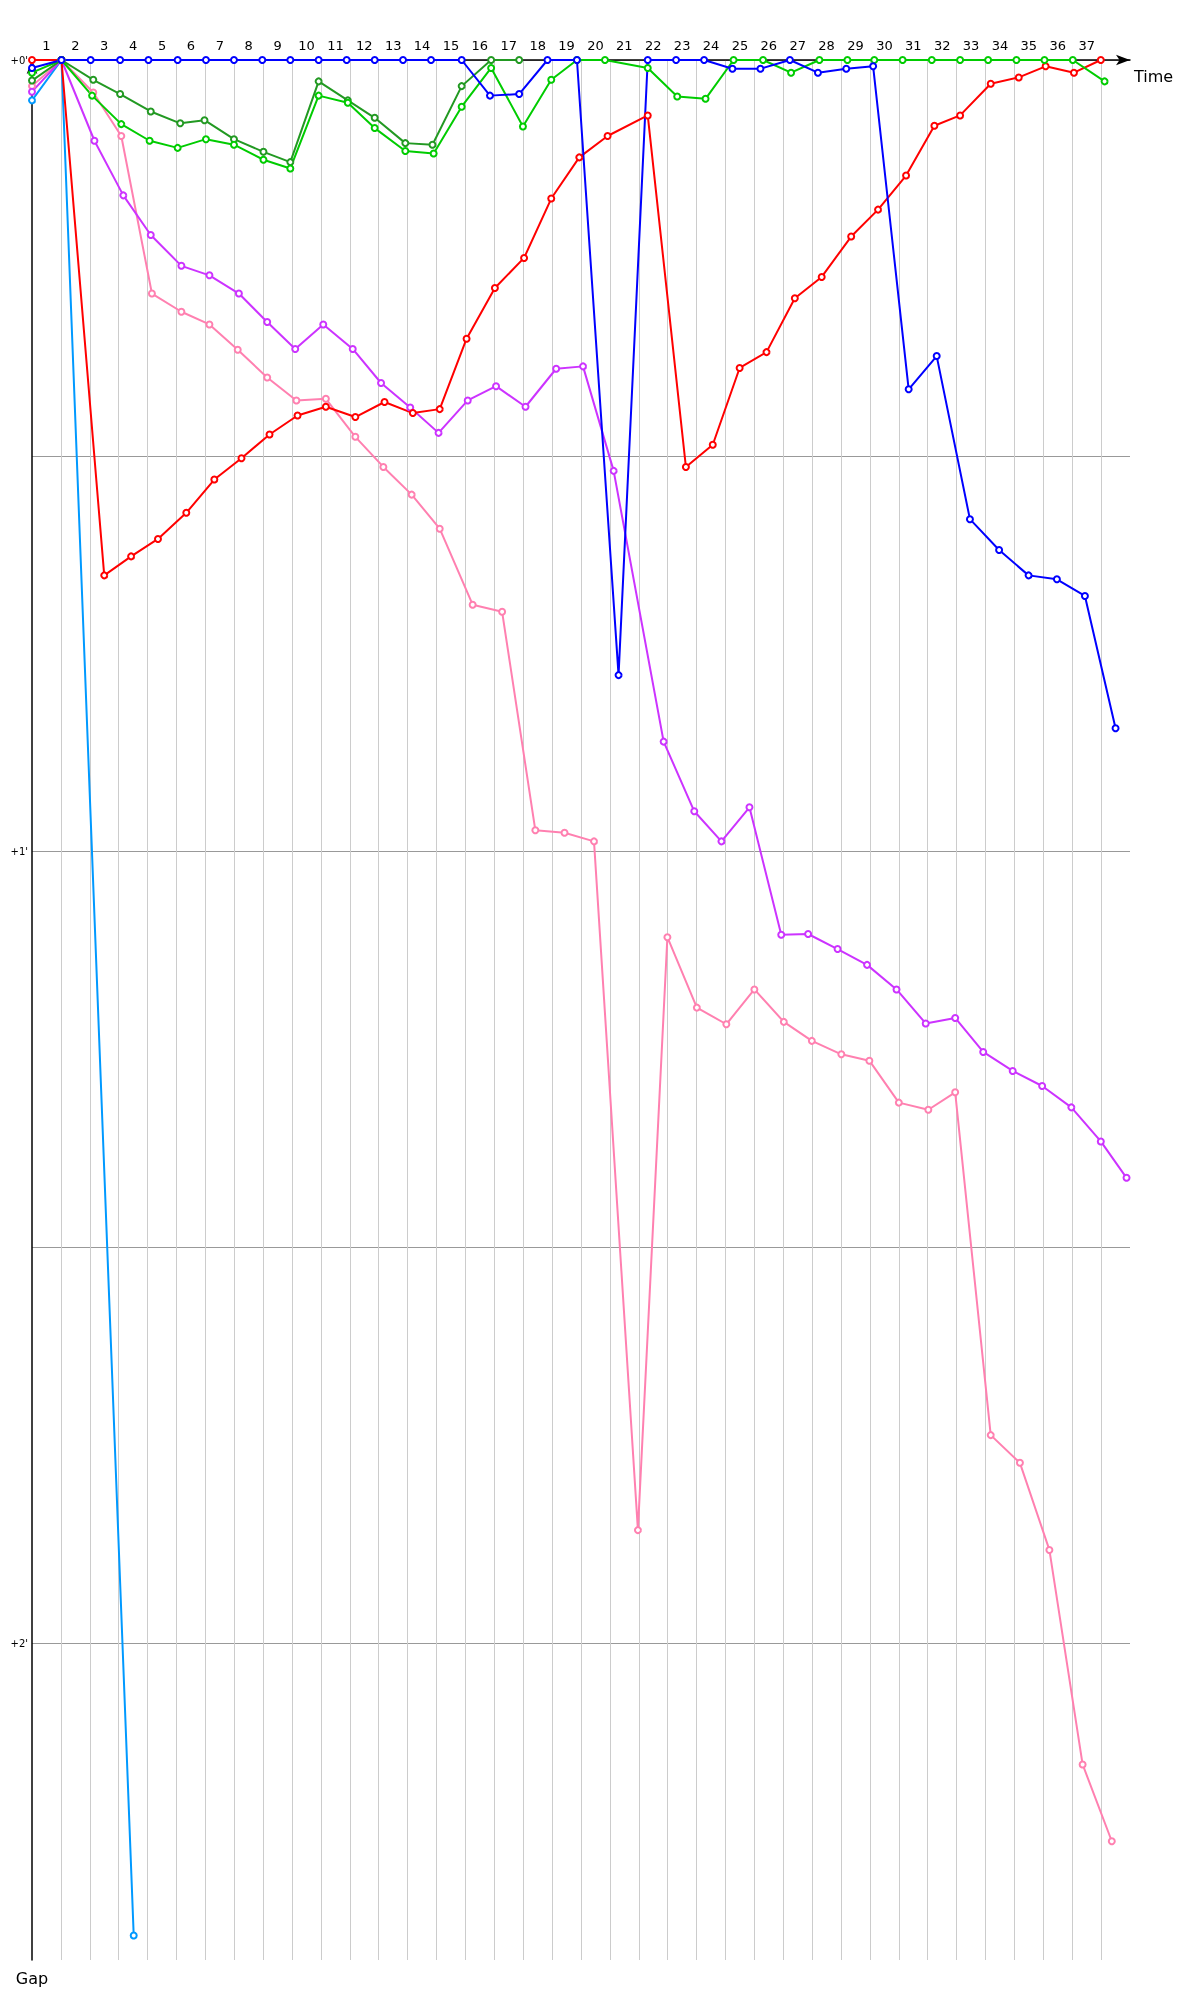 This screenshot has width=1200, height=2000. What do you see at coordinates (682, 45) in the screenshot?
I see `x-tick-label: 23` at bounding box center [682, 45].